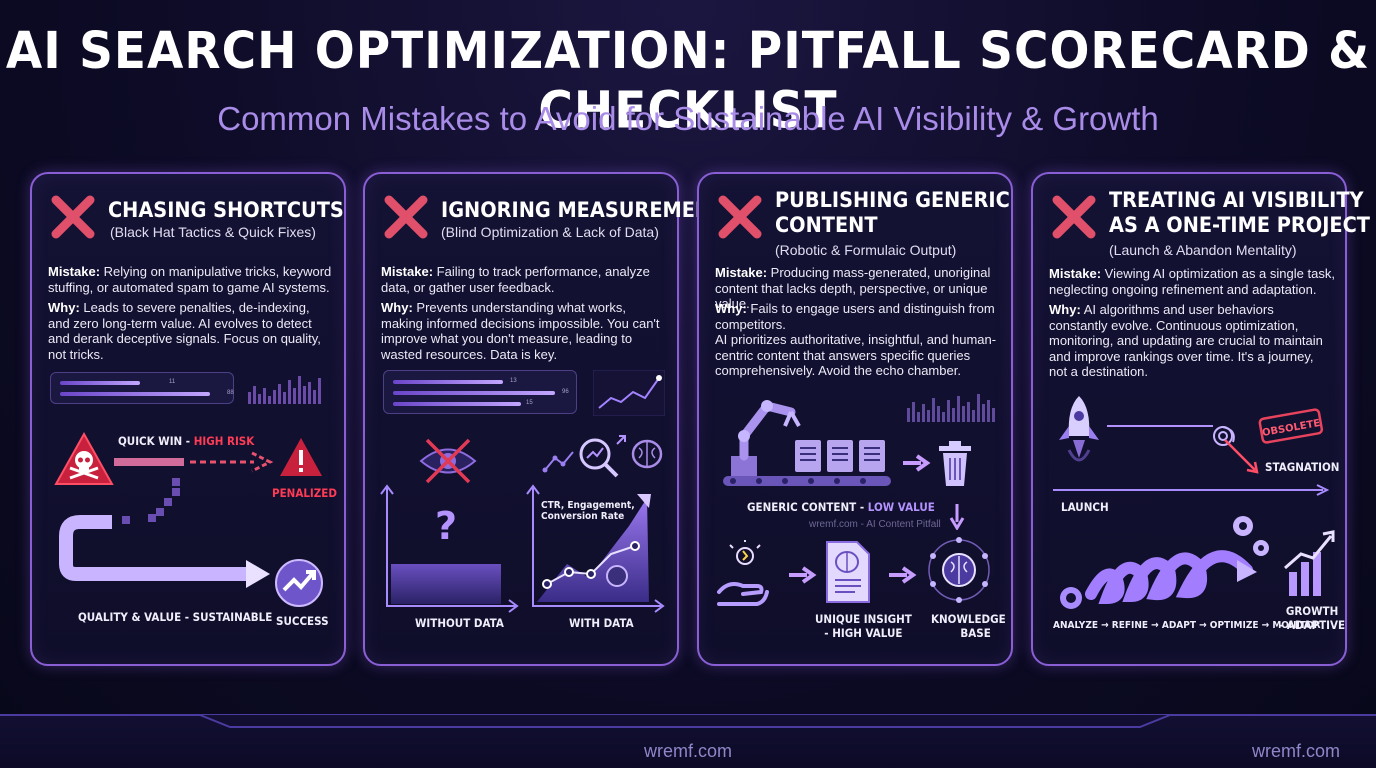  Describe the element at coordinates (807, 443) in the screenshot. I see `robot-arm-conveyor-icon` at that location.